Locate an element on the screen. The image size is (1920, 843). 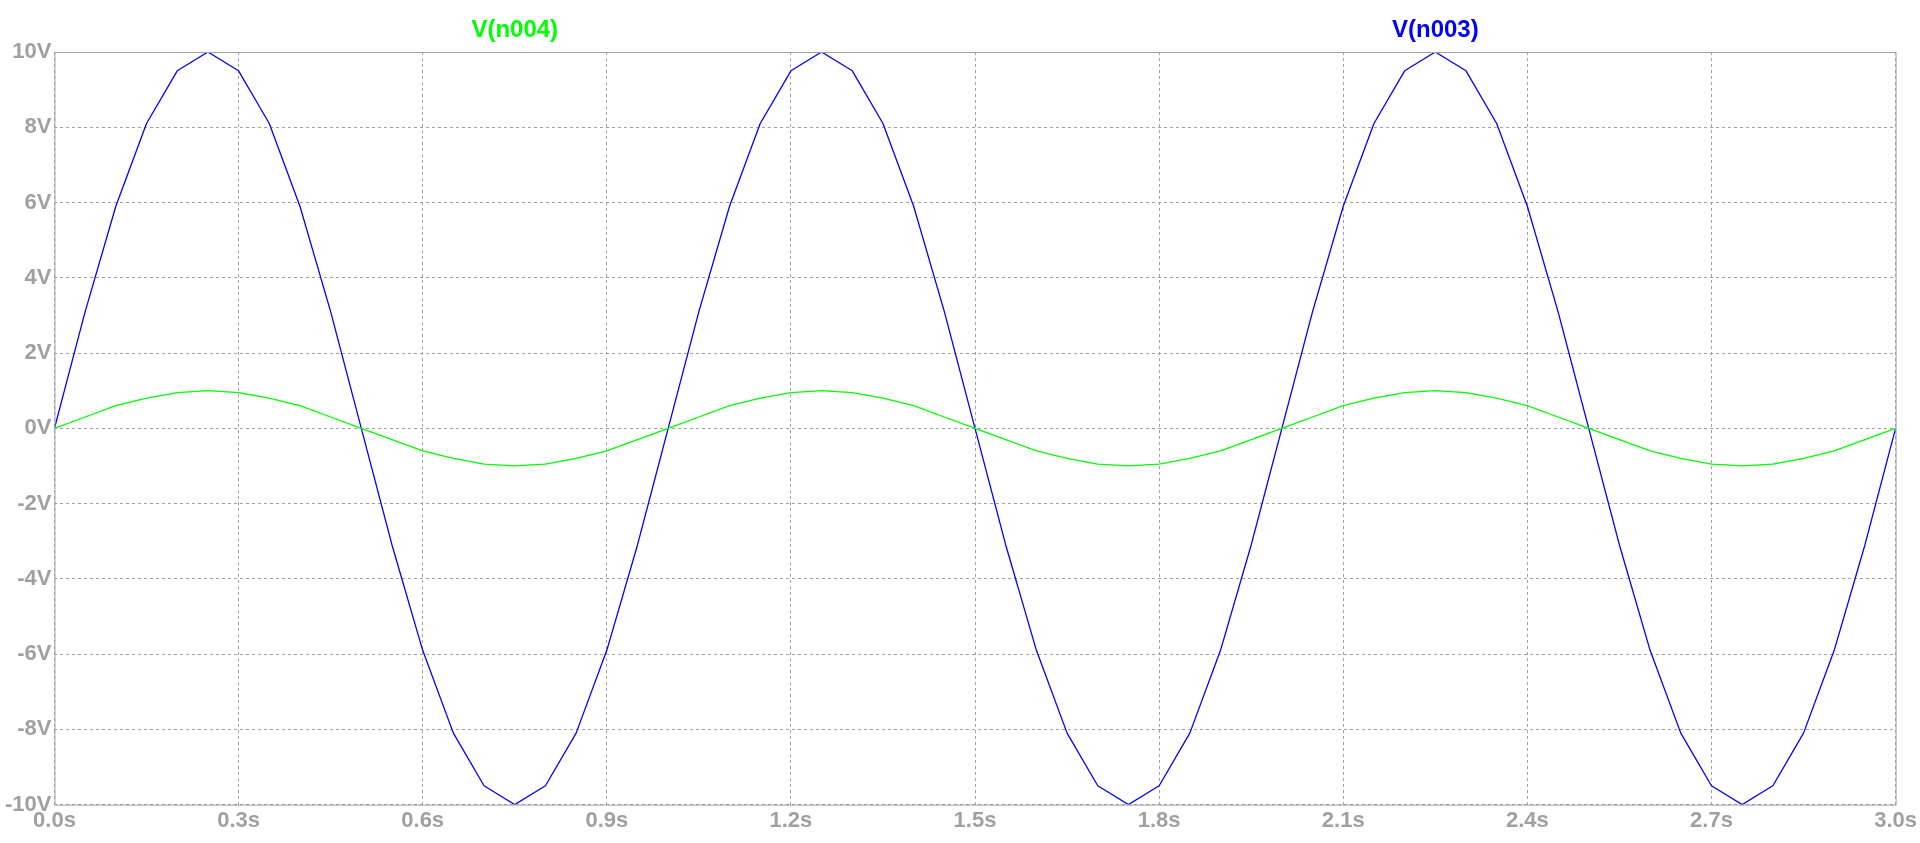
text: V(n004) is located at coordinates (515, 28).